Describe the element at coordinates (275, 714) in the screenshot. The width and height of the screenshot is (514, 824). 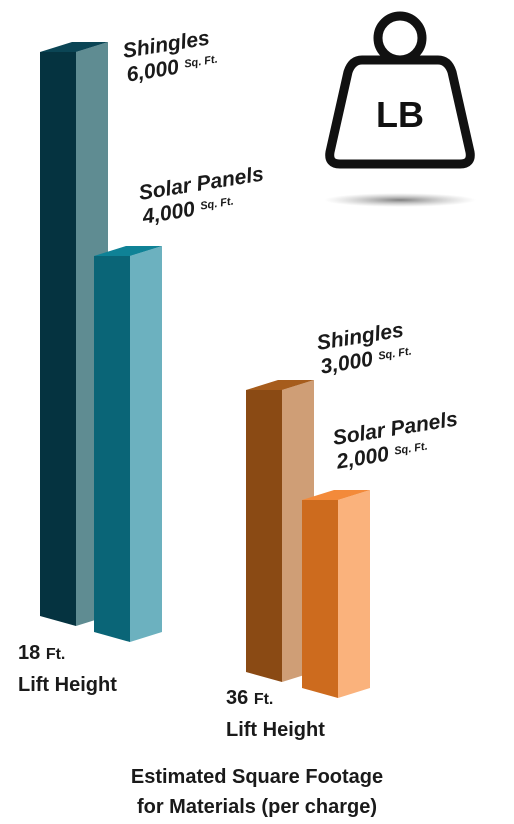
I see `lift-height-36: 36 Ft. Lift Height` at that location.